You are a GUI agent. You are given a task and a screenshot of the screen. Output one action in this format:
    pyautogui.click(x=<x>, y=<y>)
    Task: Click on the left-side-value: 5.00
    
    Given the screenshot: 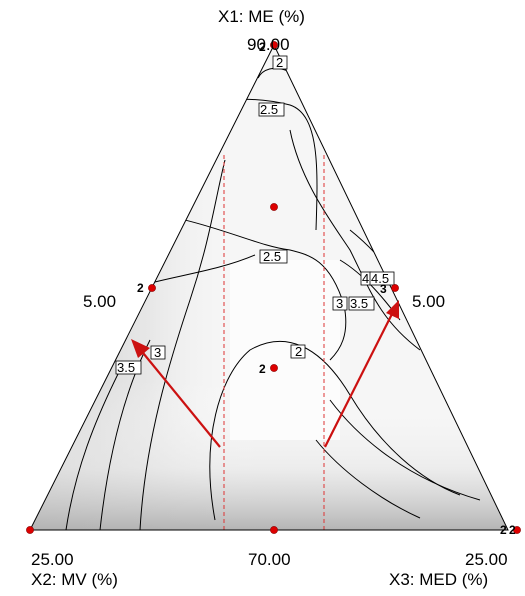 What is the action you would take?
    pyautogui.click(x=100, y=301)
    